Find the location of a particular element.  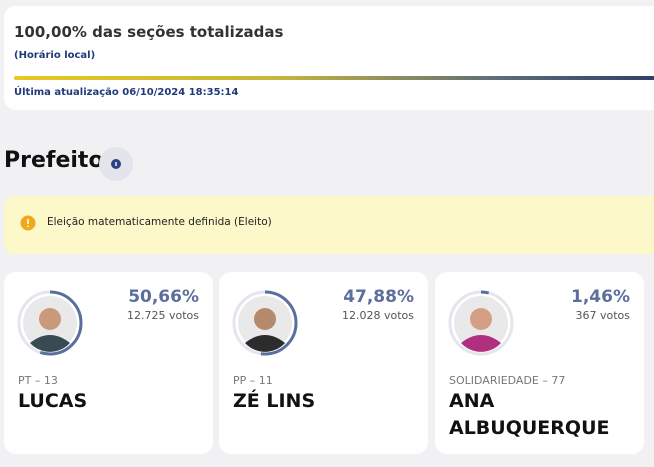

votes: 12.028 votos is located at coordinates (378, 315).